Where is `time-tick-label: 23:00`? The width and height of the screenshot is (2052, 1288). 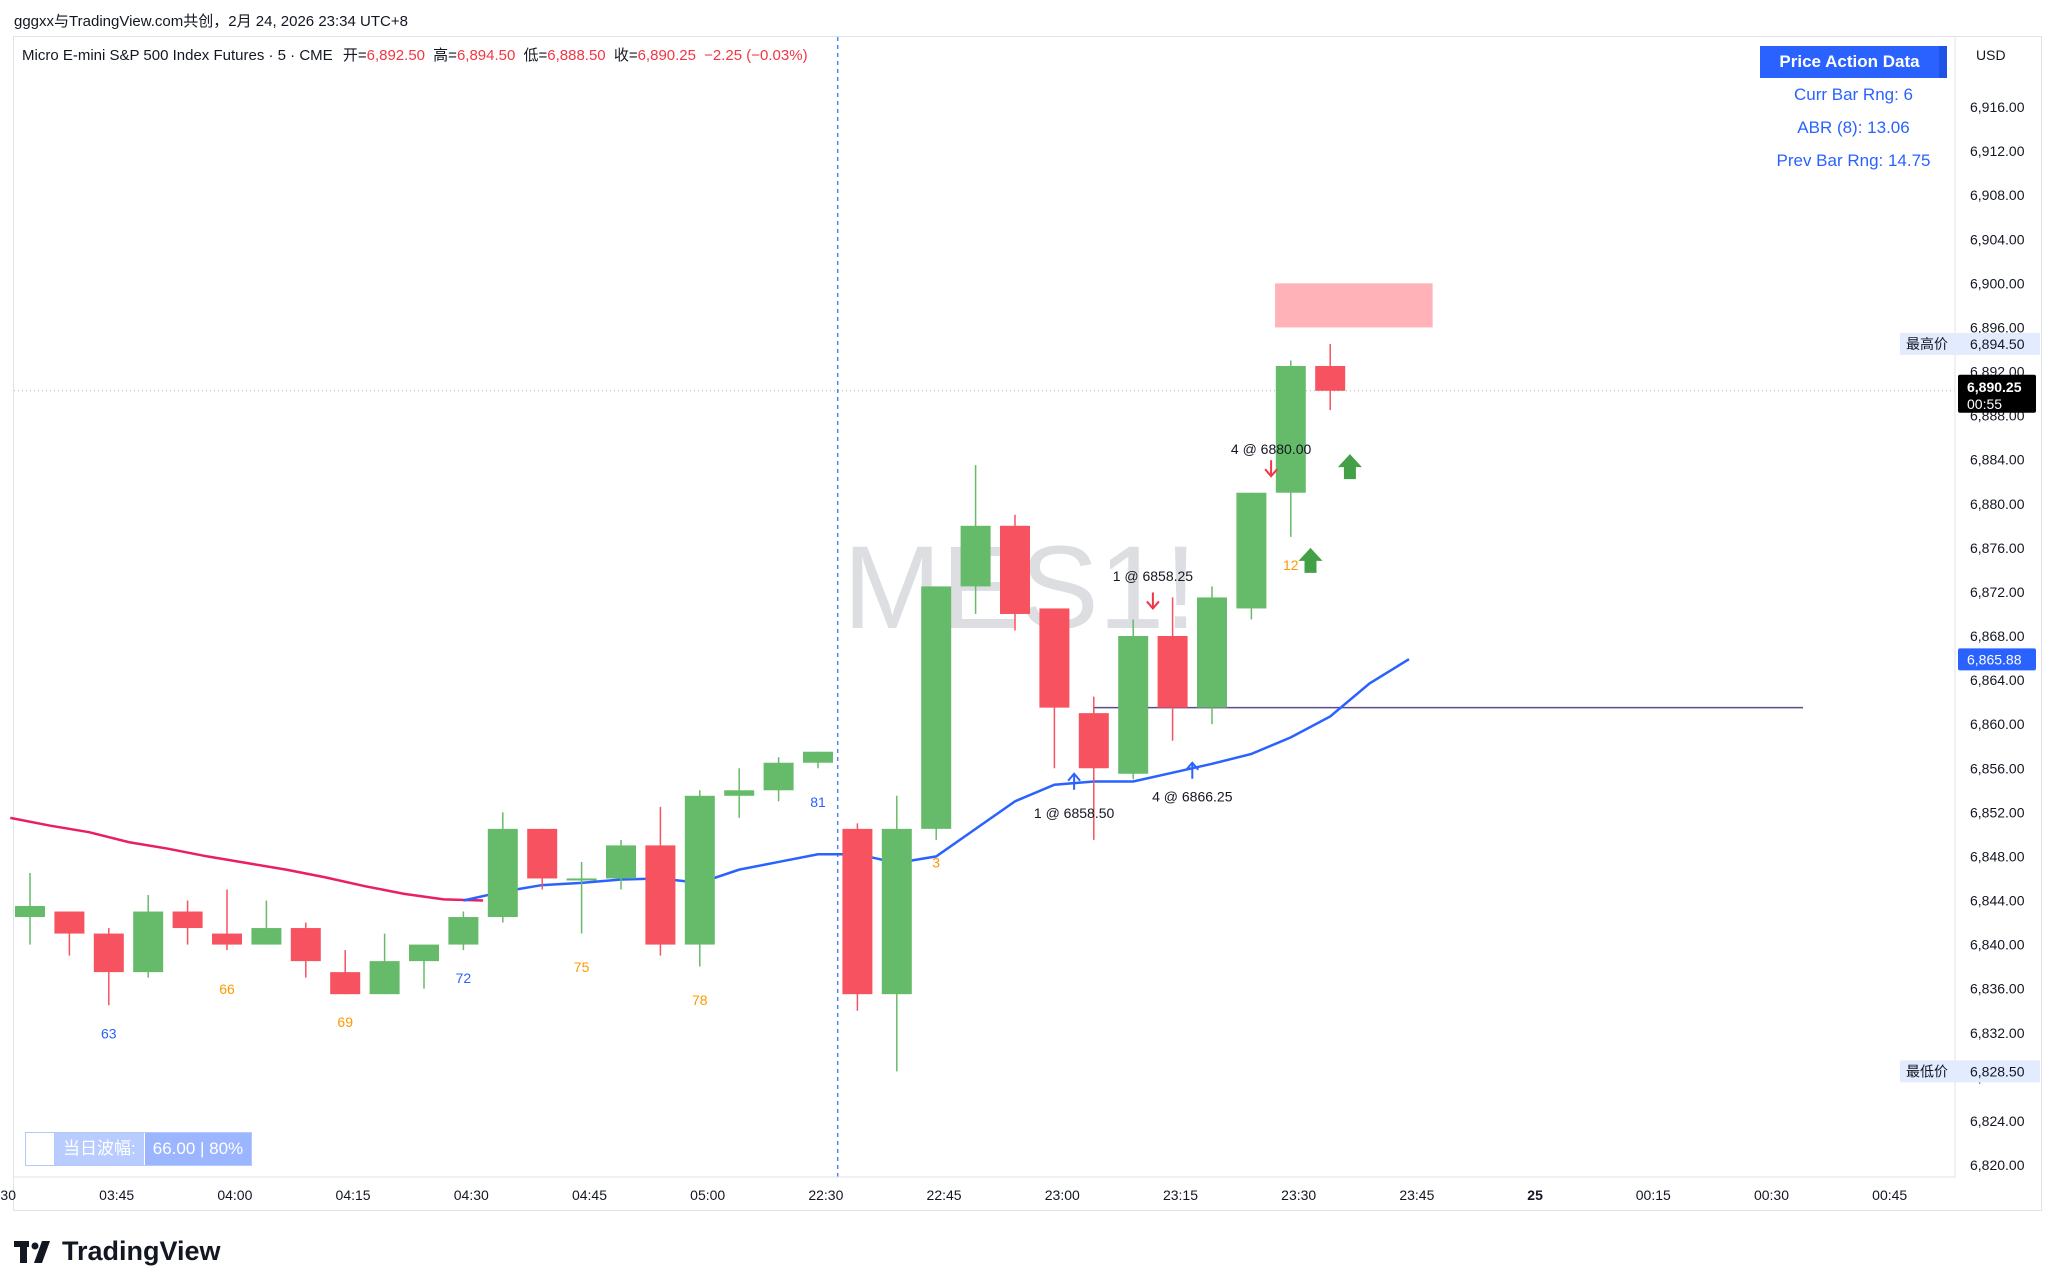 time-tick-label: 23:00 is located at coordinates (1062, 1195).